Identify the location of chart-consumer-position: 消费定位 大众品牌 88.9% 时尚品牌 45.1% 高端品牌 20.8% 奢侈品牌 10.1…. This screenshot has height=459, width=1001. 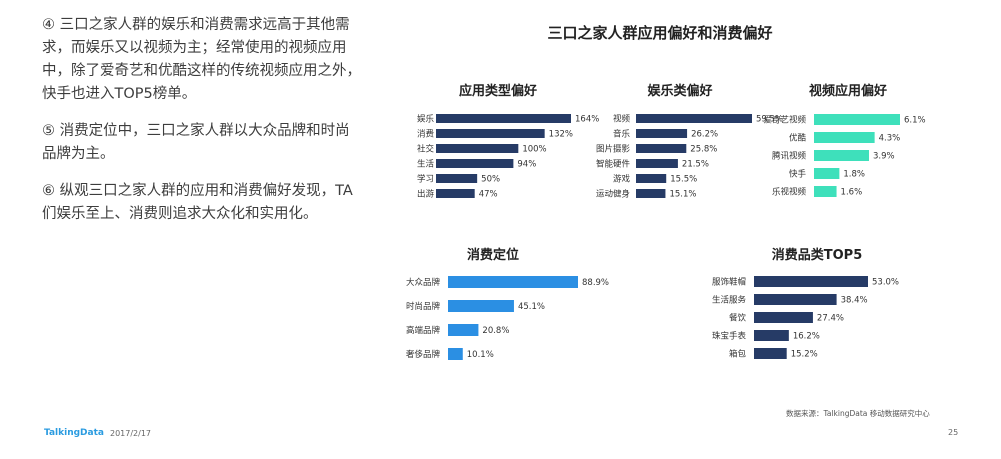
(513, 304).